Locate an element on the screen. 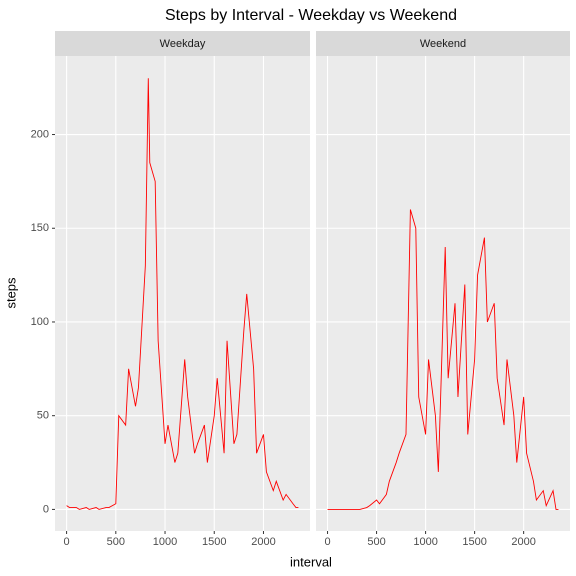 The width and height of the screenshot is (576, 576). y-tick-label: 150 is located at coordinates (40, 228).